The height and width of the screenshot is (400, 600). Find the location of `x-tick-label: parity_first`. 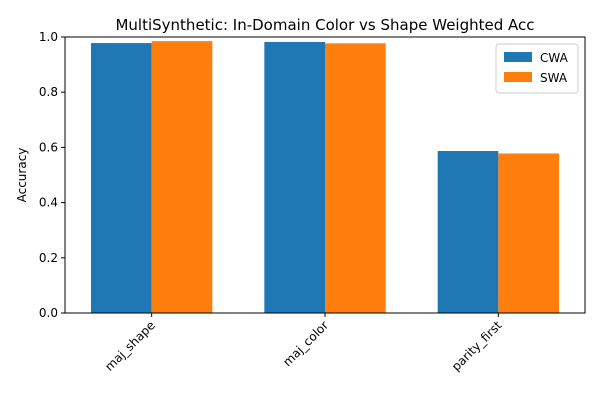

x-tick-label: parity_first is located at coordinates (477, 346).